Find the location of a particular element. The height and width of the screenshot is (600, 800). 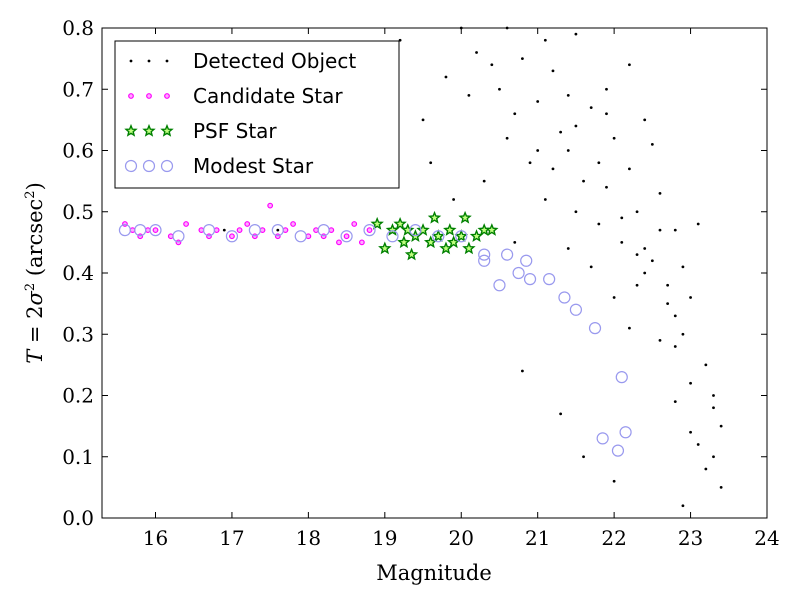

y-tick-label: 0.4 is located at coordinates (78, 273).